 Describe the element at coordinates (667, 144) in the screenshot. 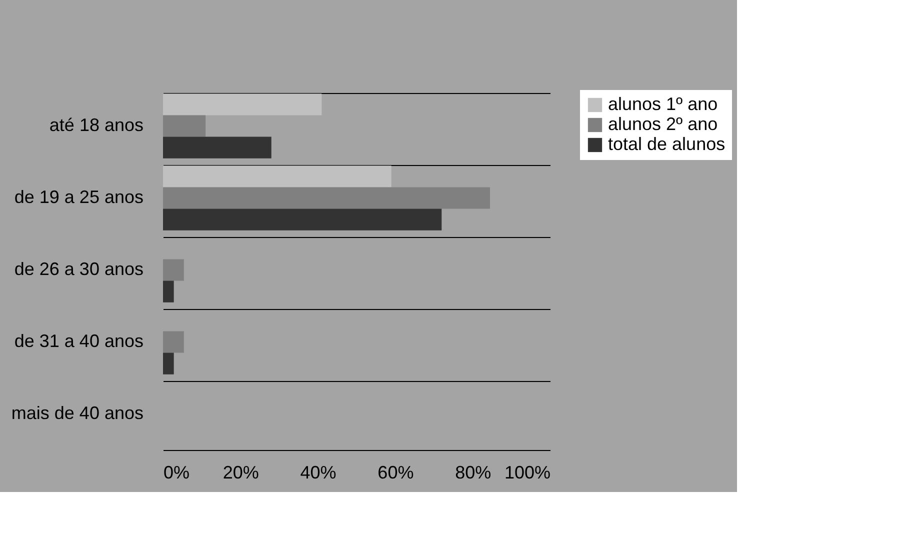

I see `legend-label: total de alunos` at that location.